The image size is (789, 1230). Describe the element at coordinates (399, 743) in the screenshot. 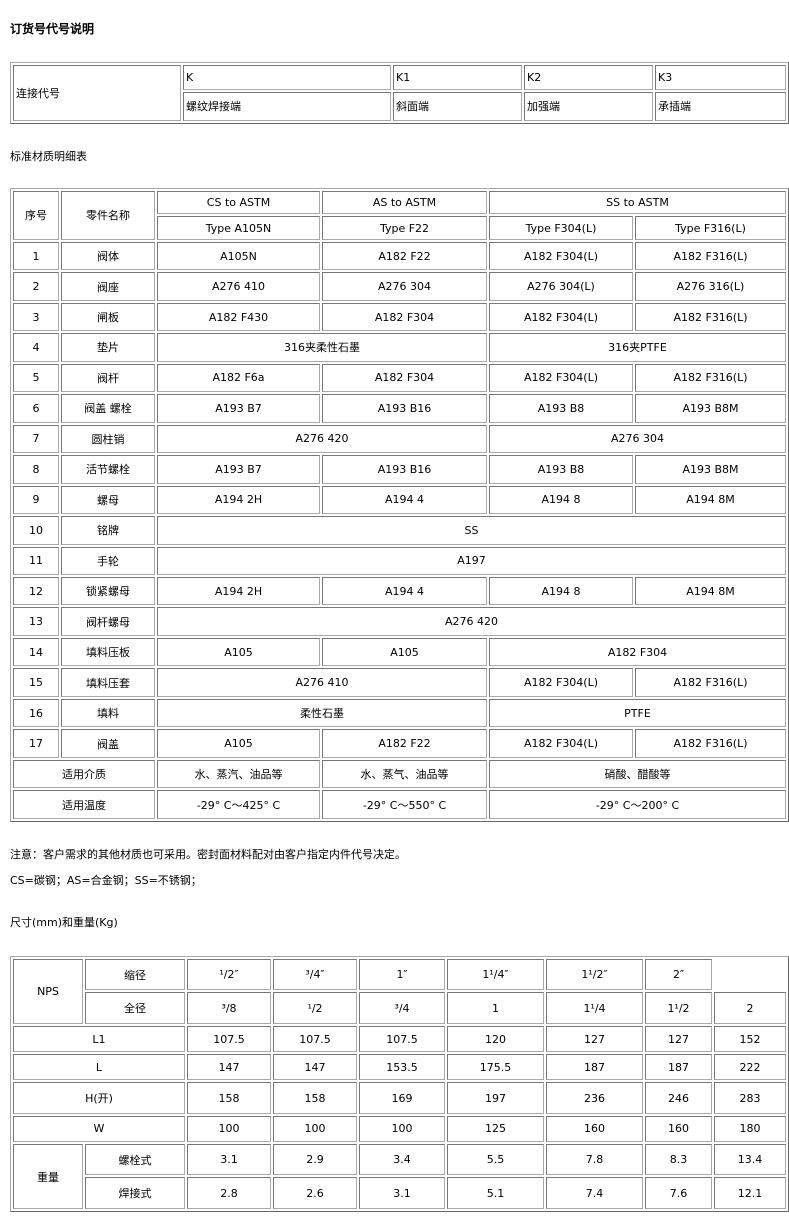

I see `table-row: 17 阀盖 A105 A182 F22 A182 F304(L) A182 F316(L)` at that location.